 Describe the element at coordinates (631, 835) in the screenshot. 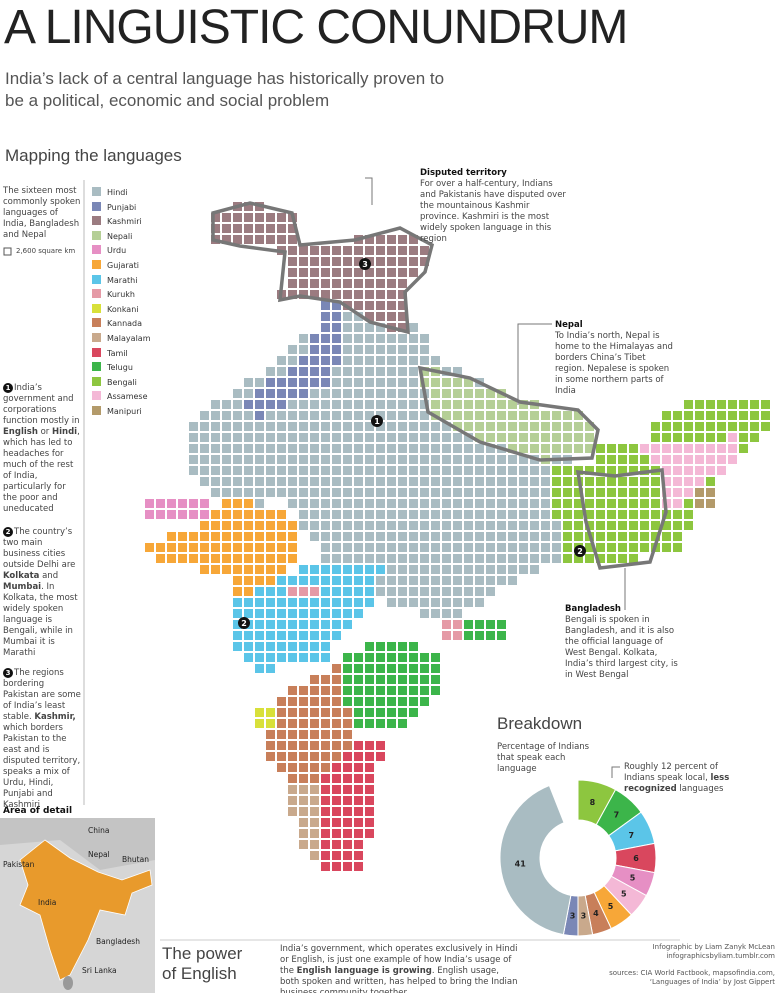

I see `donut-label: 7` at that location.